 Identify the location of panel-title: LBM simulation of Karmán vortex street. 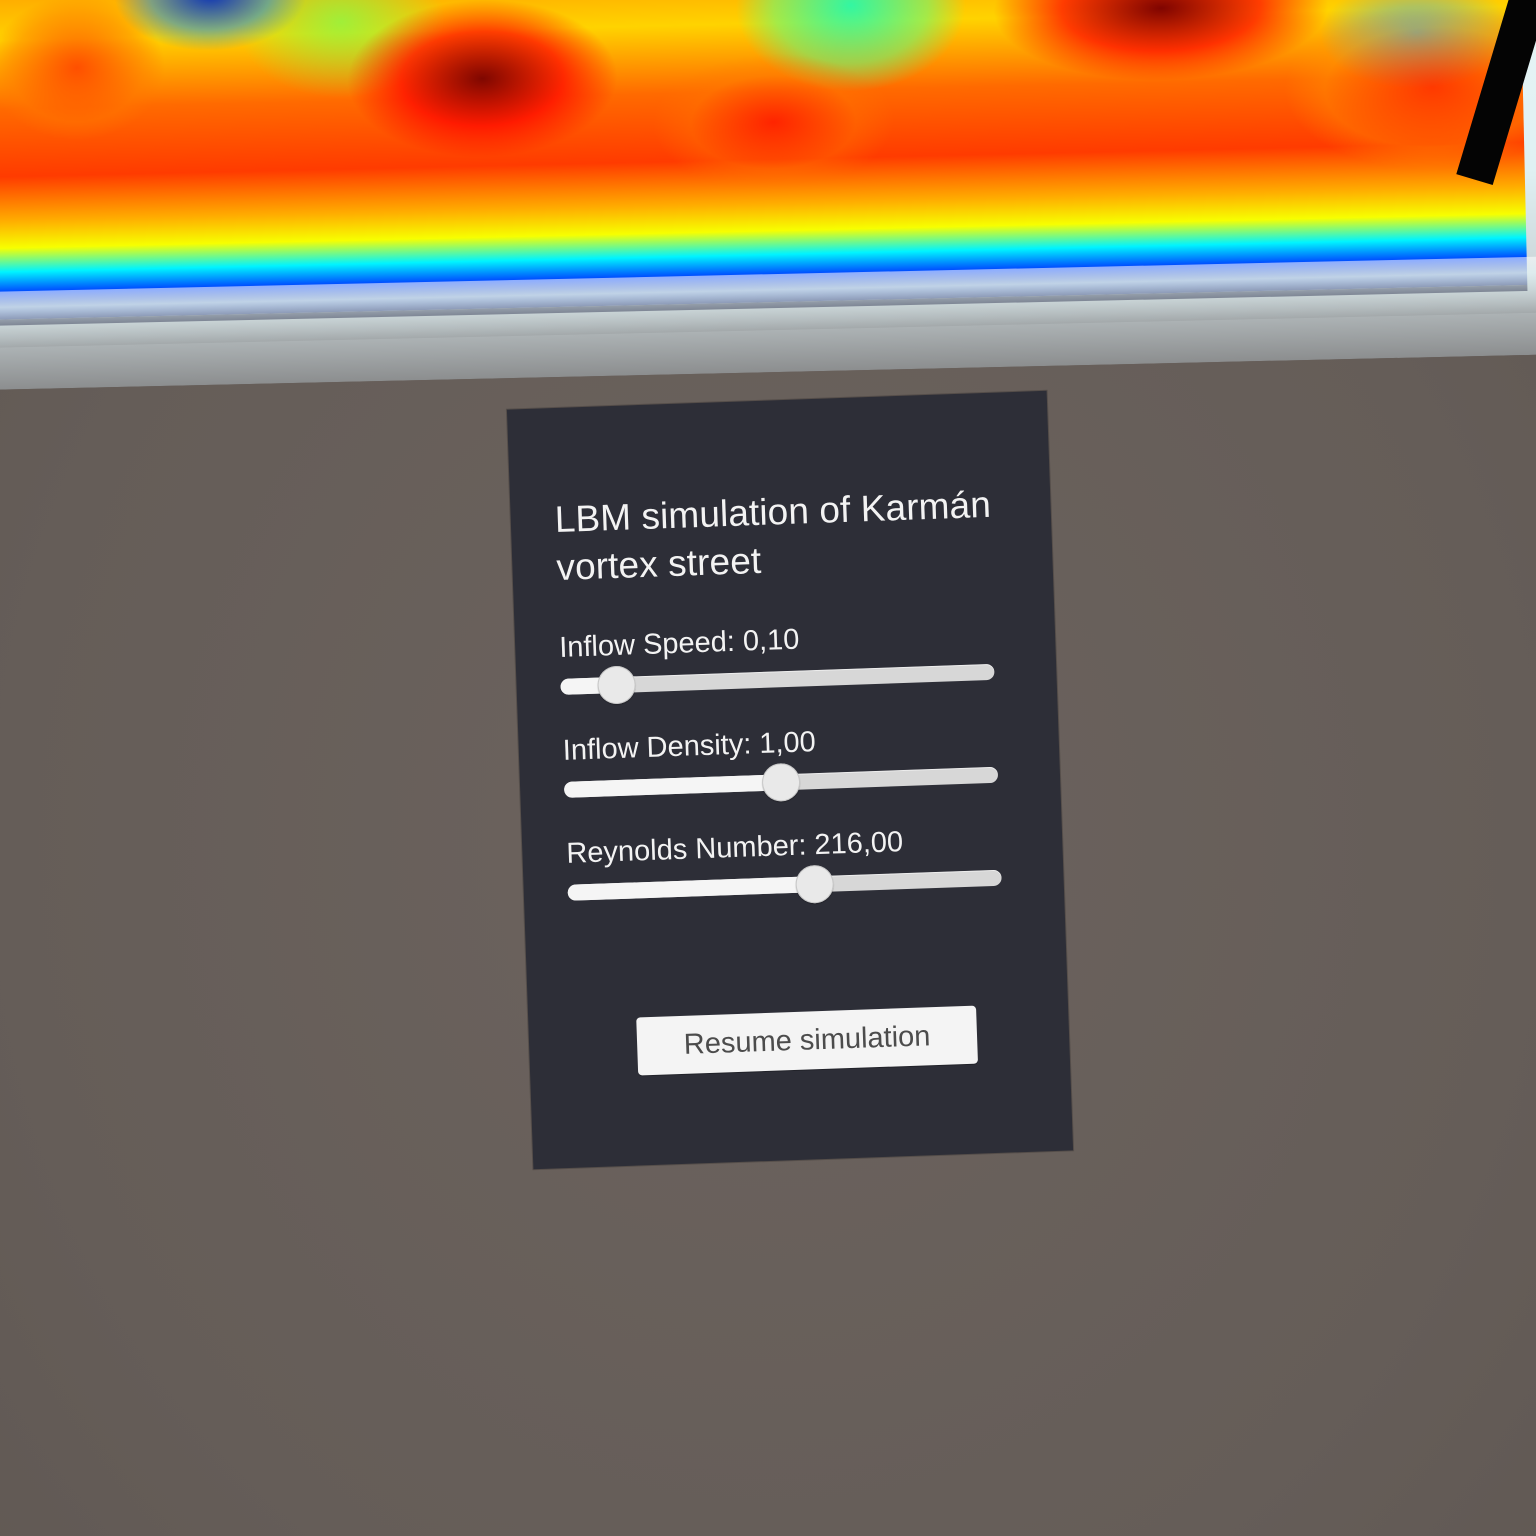
(773, 536).